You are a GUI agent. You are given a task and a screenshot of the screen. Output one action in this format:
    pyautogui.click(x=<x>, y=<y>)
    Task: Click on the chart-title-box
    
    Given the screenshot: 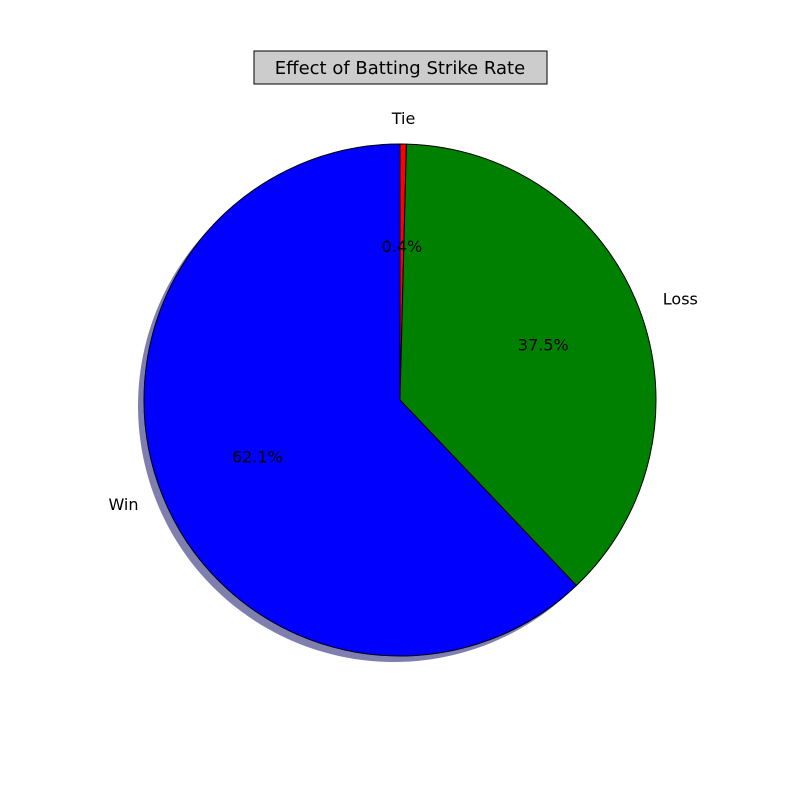 What is the action you would take?
    pyautogui.click(x=400, y=67)
    